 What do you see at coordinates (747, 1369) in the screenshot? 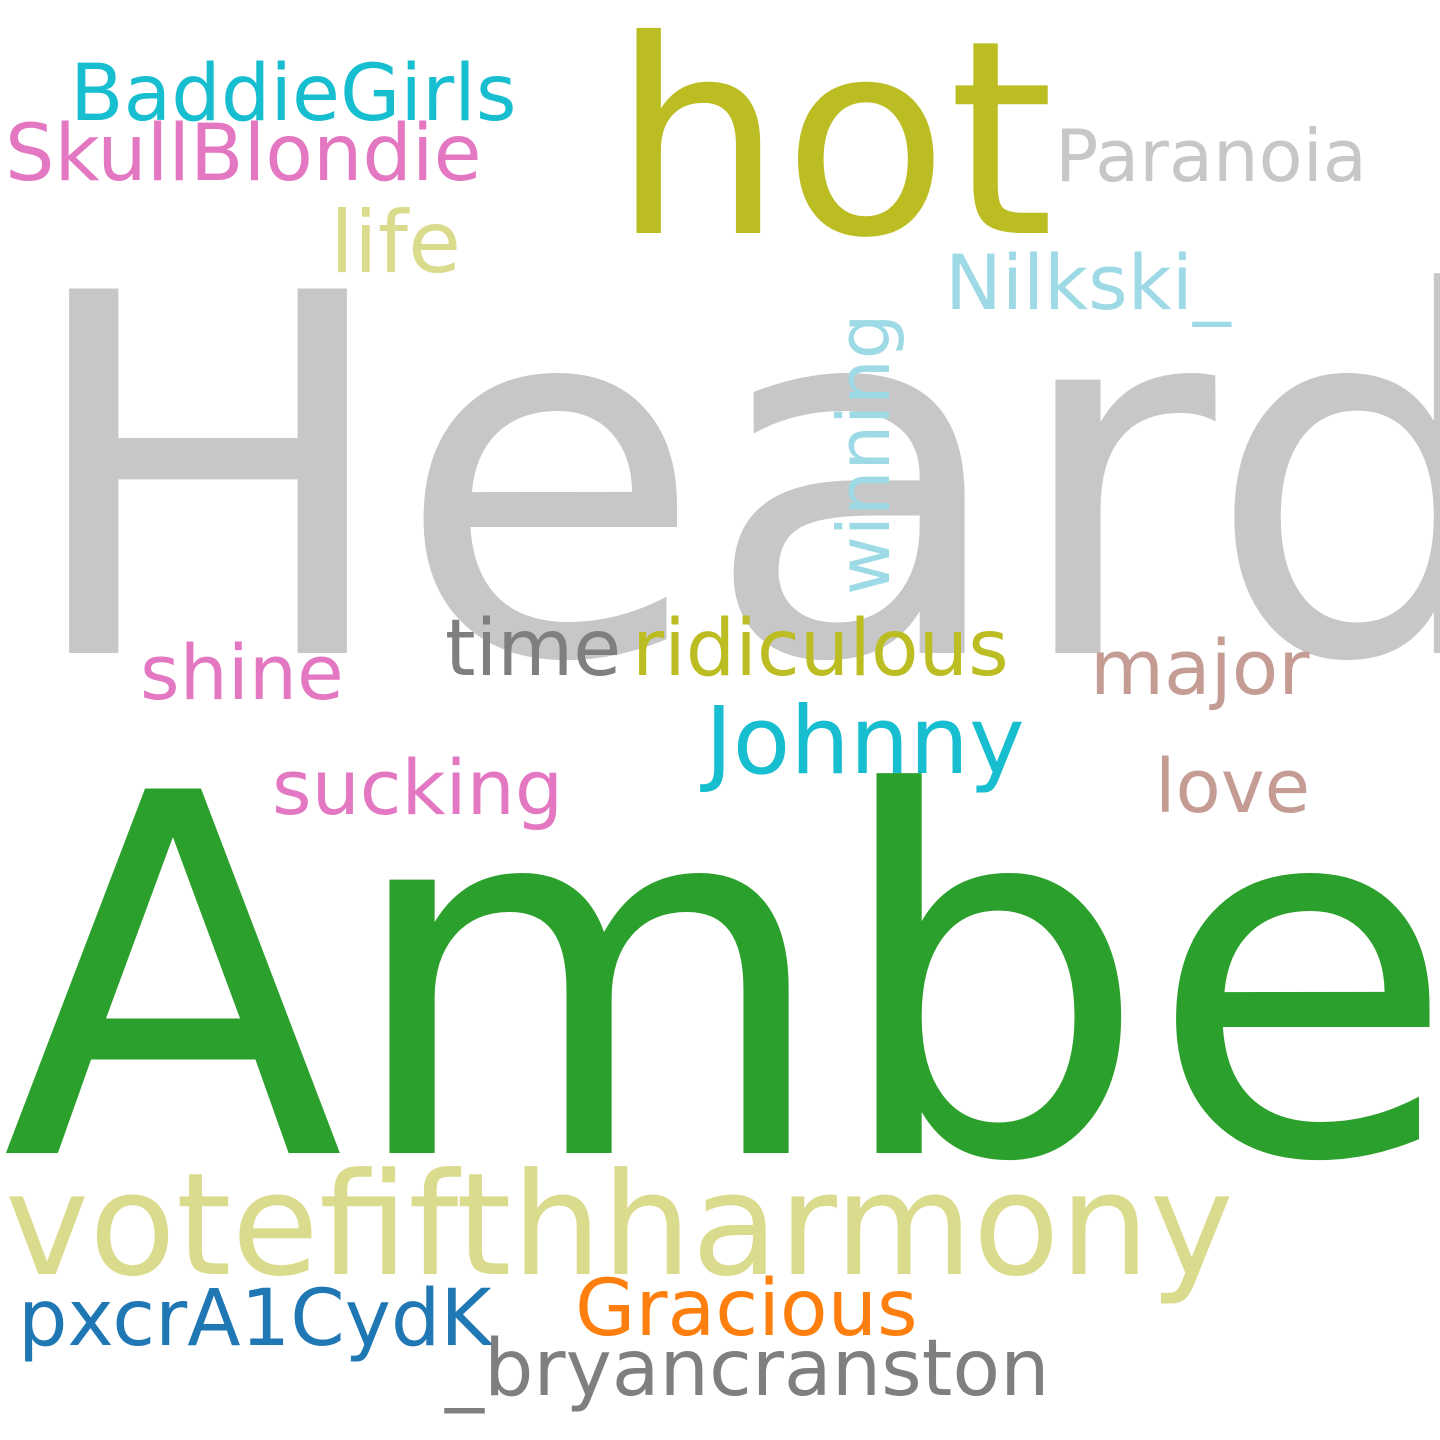
I see `word-bryancranston: _bryancranston` at bounding box center [747, 1369].